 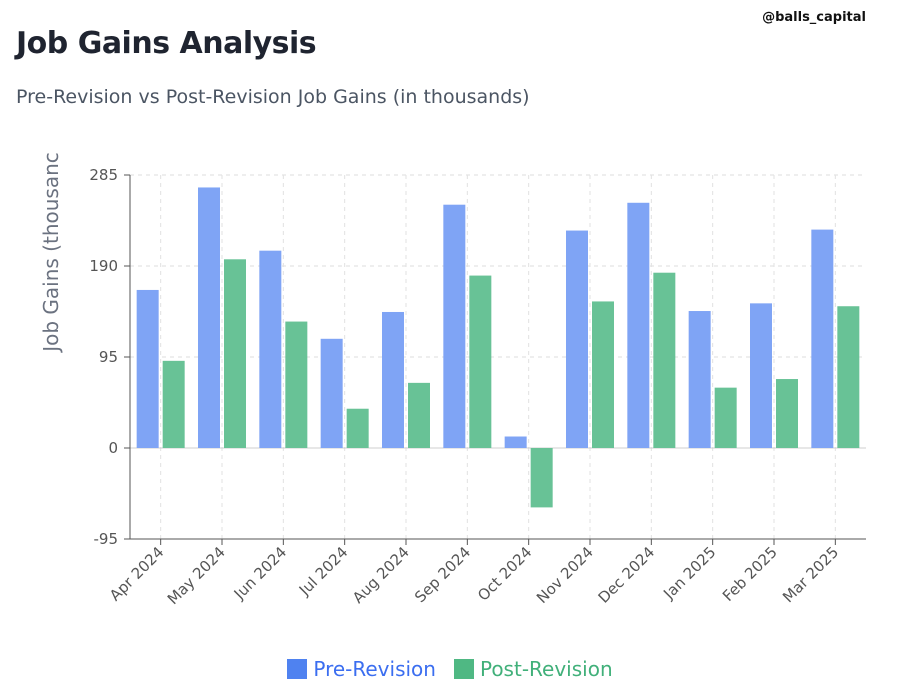 I want to click on x-tick-label: Nov 2024, so click(x=565, y=575).